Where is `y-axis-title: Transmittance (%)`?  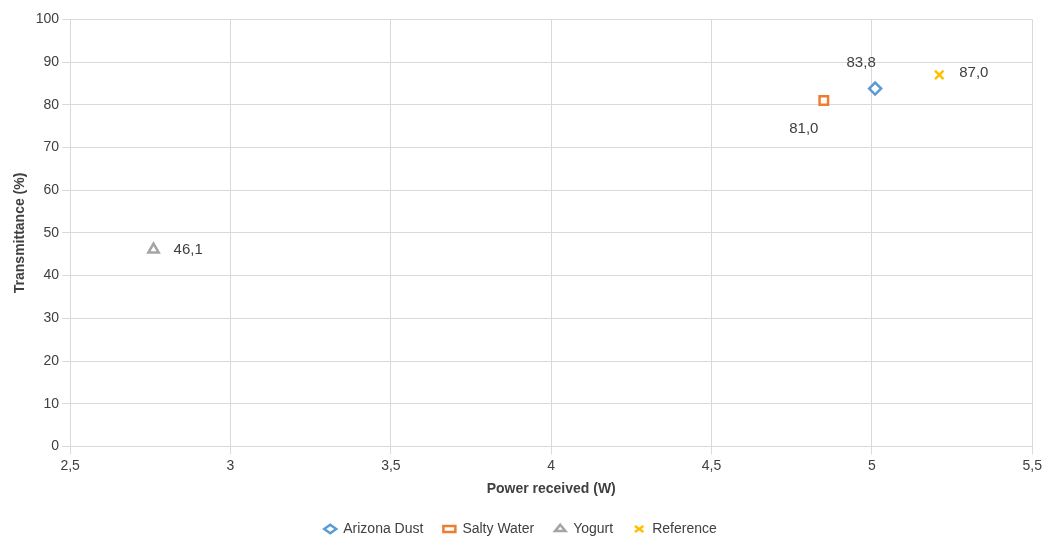
y-axis-title: Transmittance (%) is located at coordinates (19, 233).